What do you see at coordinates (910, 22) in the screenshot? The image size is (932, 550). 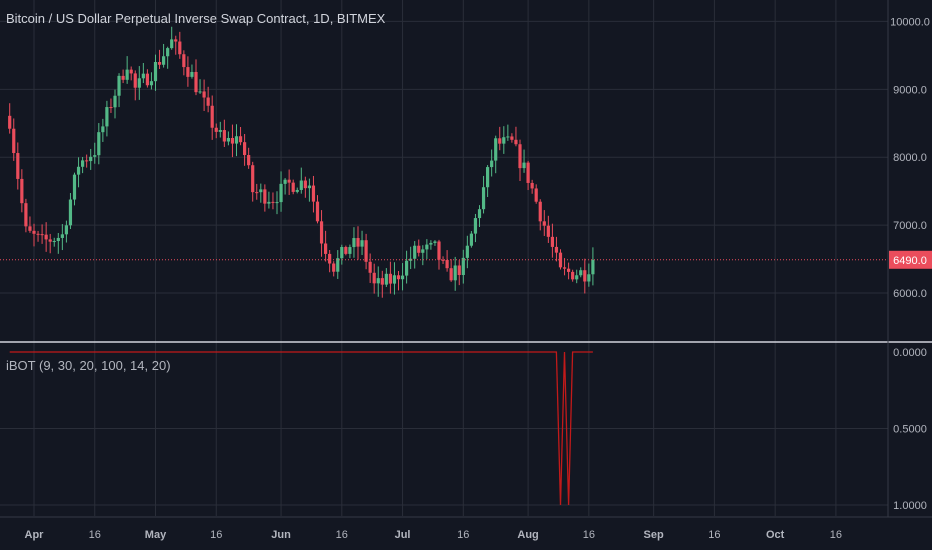 I see `price-axis-label: 10000.0` at bounding box center [910, 22].